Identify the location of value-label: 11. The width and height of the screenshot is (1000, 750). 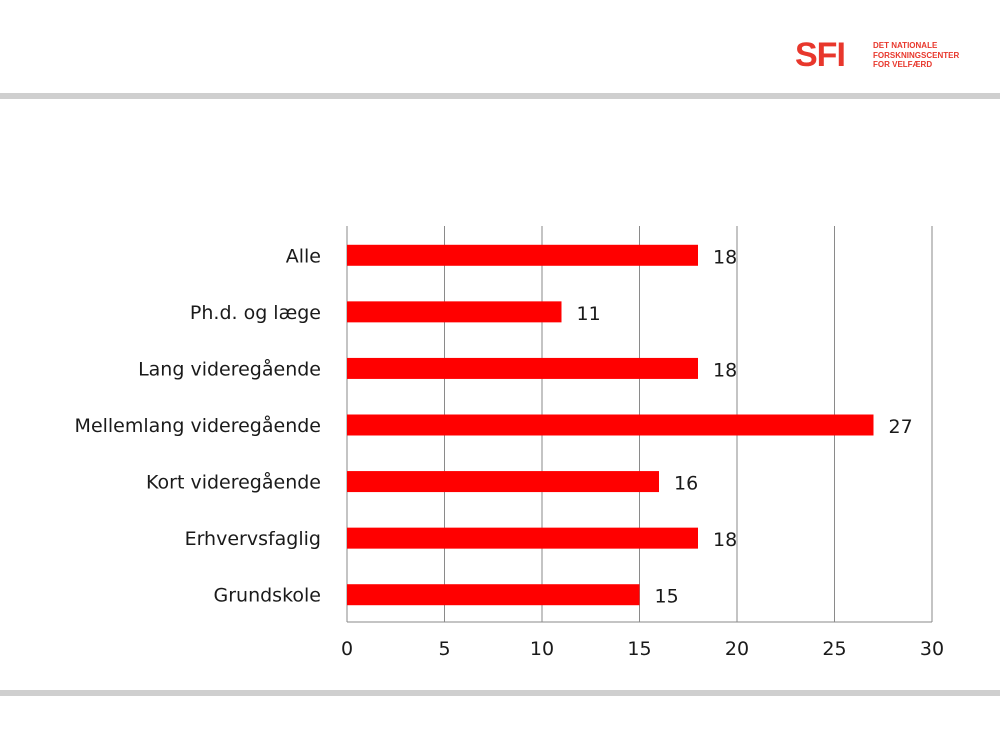
(589, 314).